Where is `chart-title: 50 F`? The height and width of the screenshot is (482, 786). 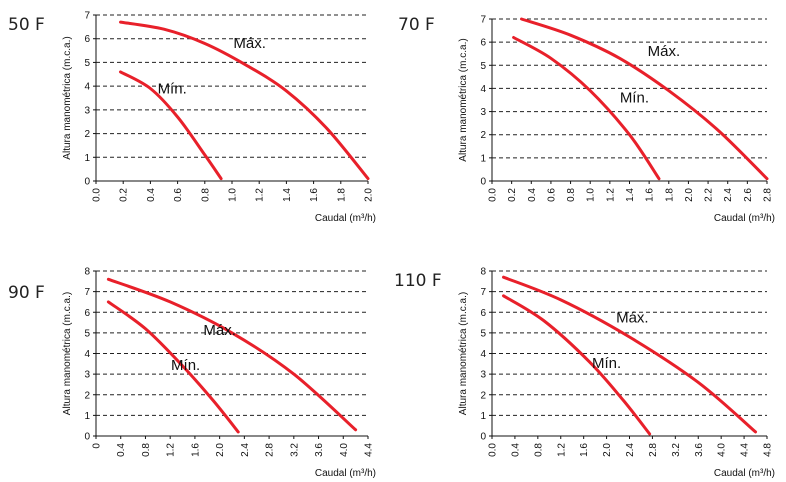
chart-title: 50 F is located at coordinates (26, 25).